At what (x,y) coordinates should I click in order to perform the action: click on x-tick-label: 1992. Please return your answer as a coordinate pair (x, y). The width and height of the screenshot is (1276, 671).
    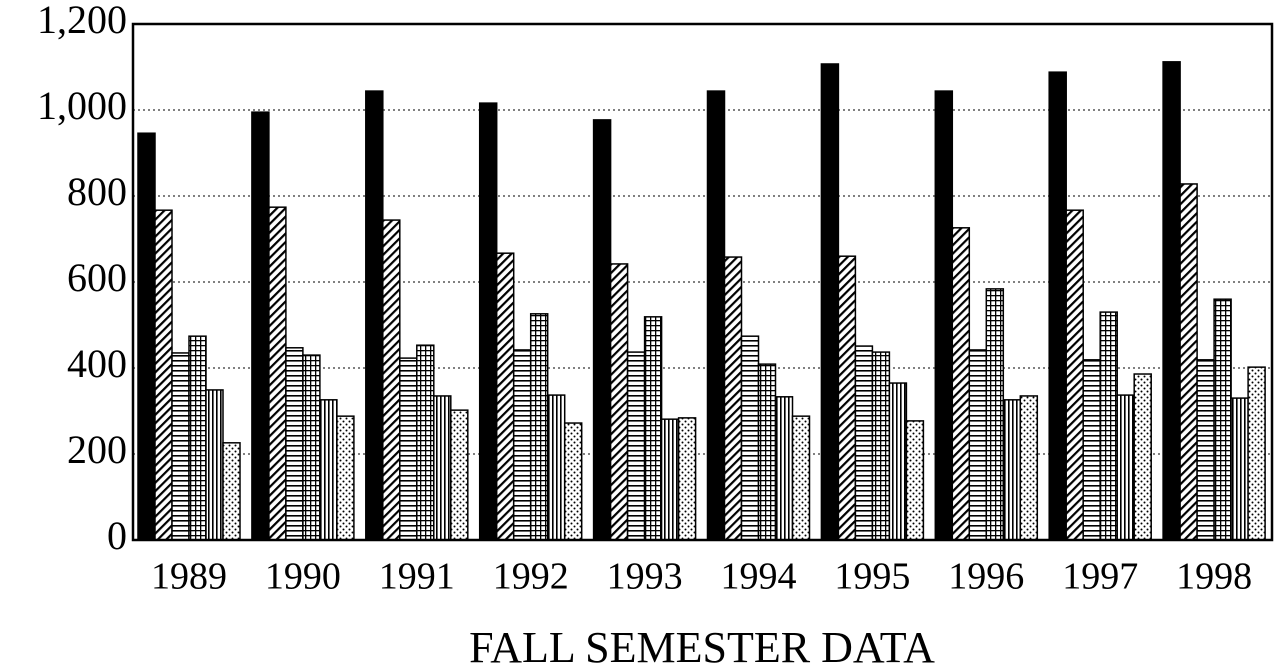
    Looking at the image, I should click on (531, 577).